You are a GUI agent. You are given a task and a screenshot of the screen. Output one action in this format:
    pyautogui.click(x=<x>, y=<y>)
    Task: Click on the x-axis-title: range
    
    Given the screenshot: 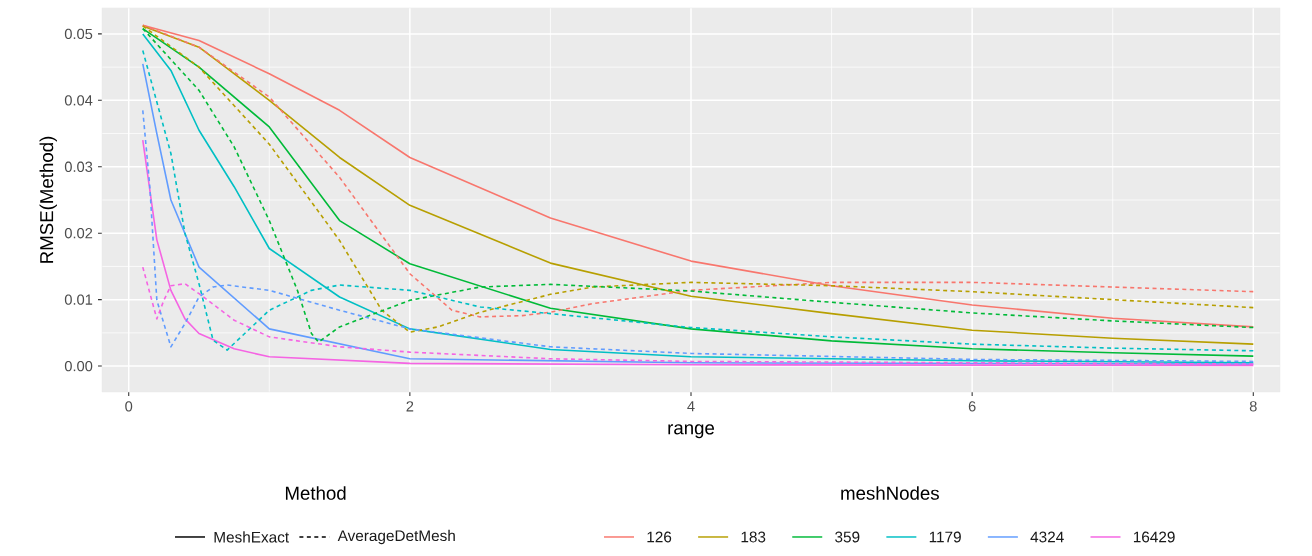 What is the action you would take?
    pyautogui.click(x=691, y=431)
    